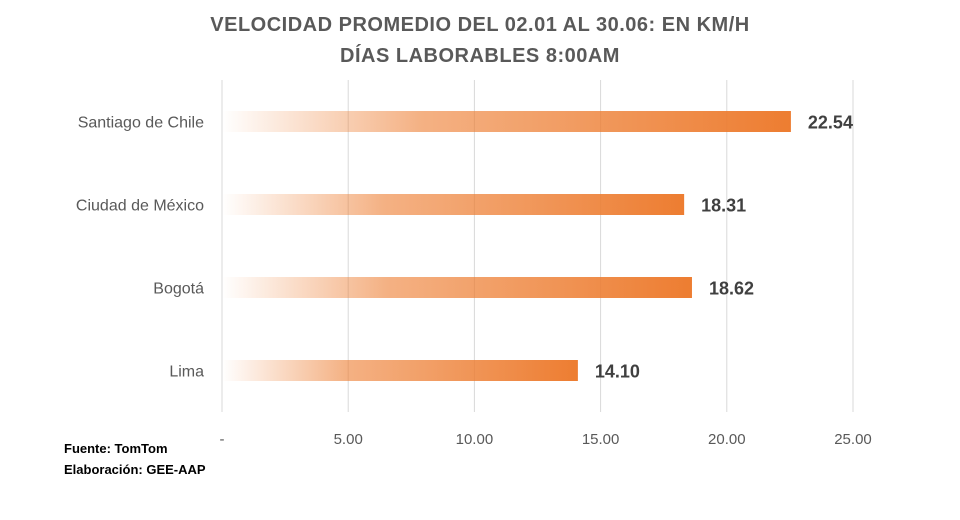 This screenshot has width=960, height=520. What do you see at coordinates (601, 439) in the screenshot?
I see `x-tick-label: 15.00` at bounding box center [601, 439].